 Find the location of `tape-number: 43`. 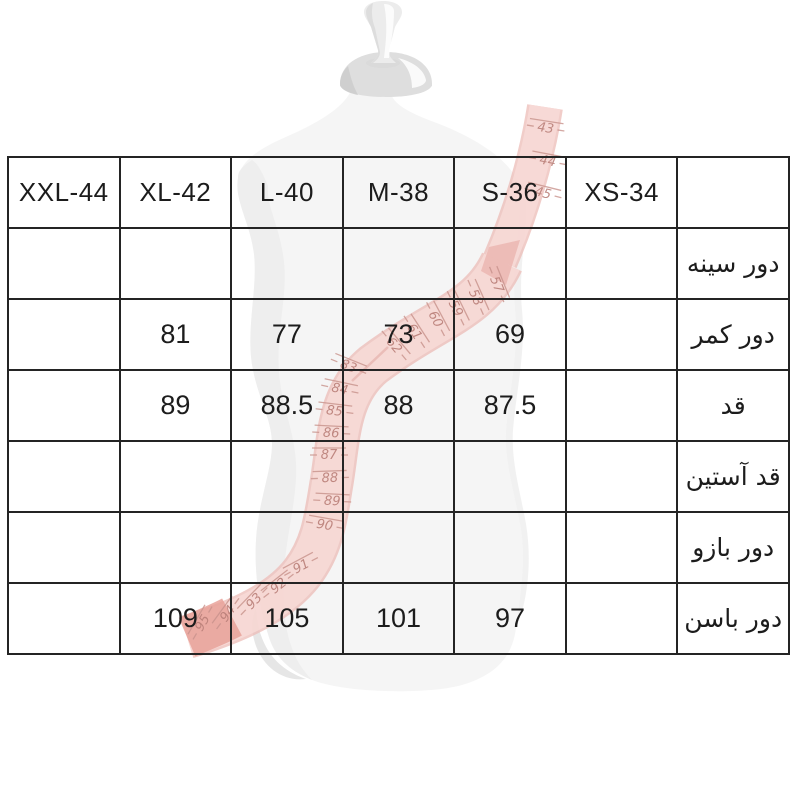

tape-number: 43 is located at coordinates (545, 128).